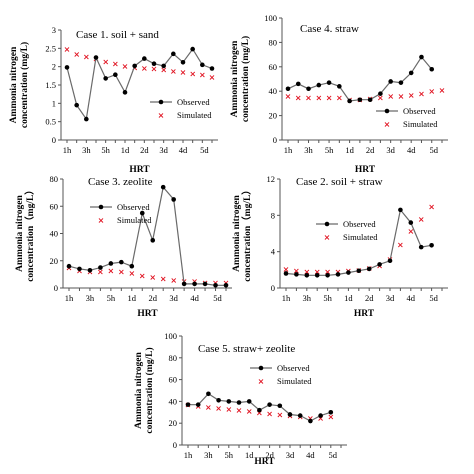 Image resolution: width=474 pixels, height=474 pixels. What do you see at coordinates (54, 30) in the screenshot?
I see `y-tick-label: 3` at bounding box center [54, 30].